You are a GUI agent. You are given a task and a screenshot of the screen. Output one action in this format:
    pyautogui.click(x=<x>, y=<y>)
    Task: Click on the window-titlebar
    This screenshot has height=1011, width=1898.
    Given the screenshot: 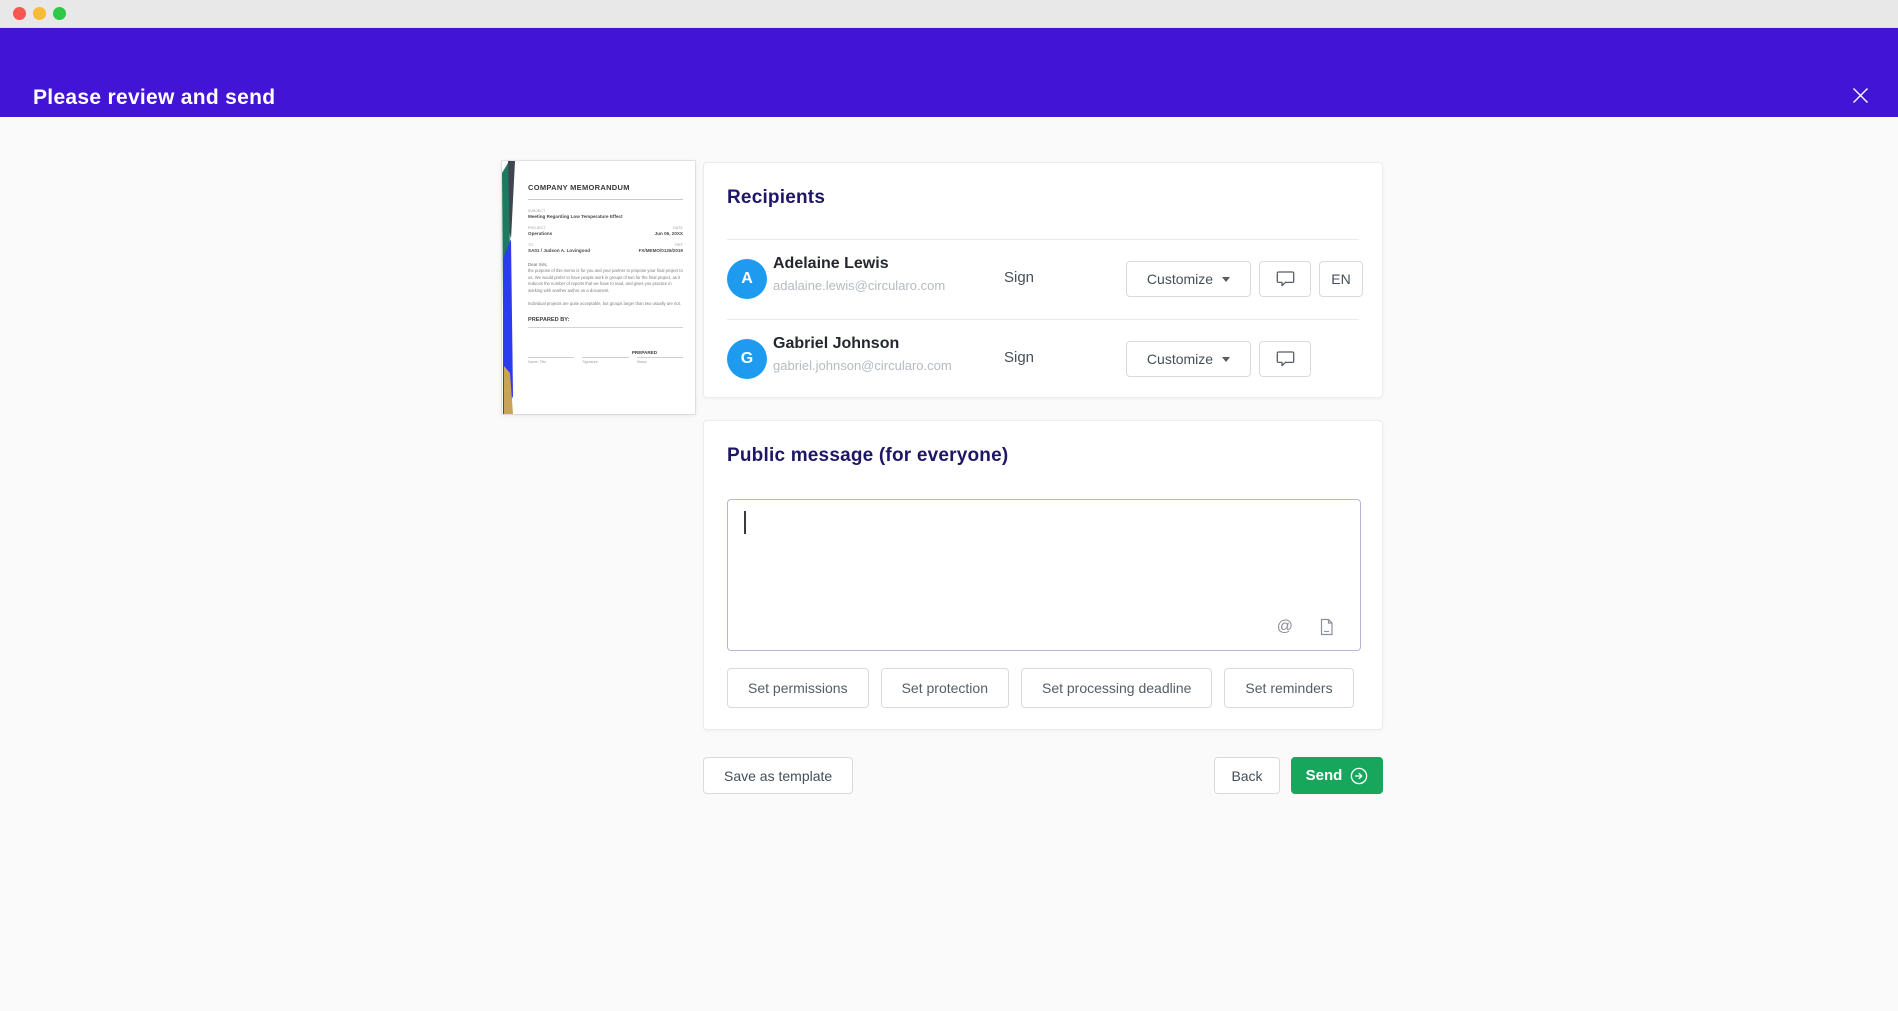 What is the action you would take?
    pyautogui.click(x=949, y=14)
    